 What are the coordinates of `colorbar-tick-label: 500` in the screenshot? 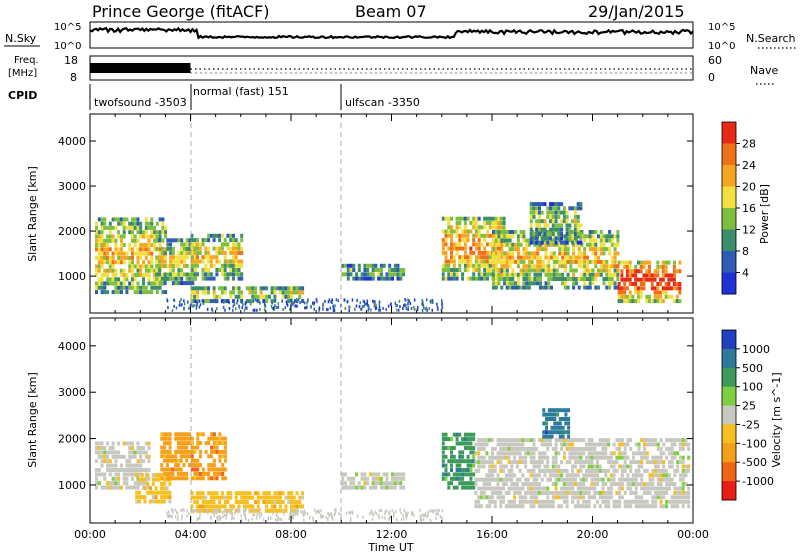 It's located at (752, 368).